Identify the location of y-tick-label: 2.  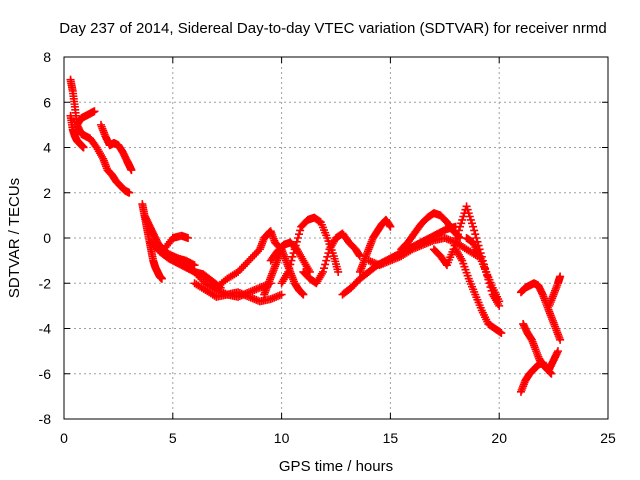
(47, 193).